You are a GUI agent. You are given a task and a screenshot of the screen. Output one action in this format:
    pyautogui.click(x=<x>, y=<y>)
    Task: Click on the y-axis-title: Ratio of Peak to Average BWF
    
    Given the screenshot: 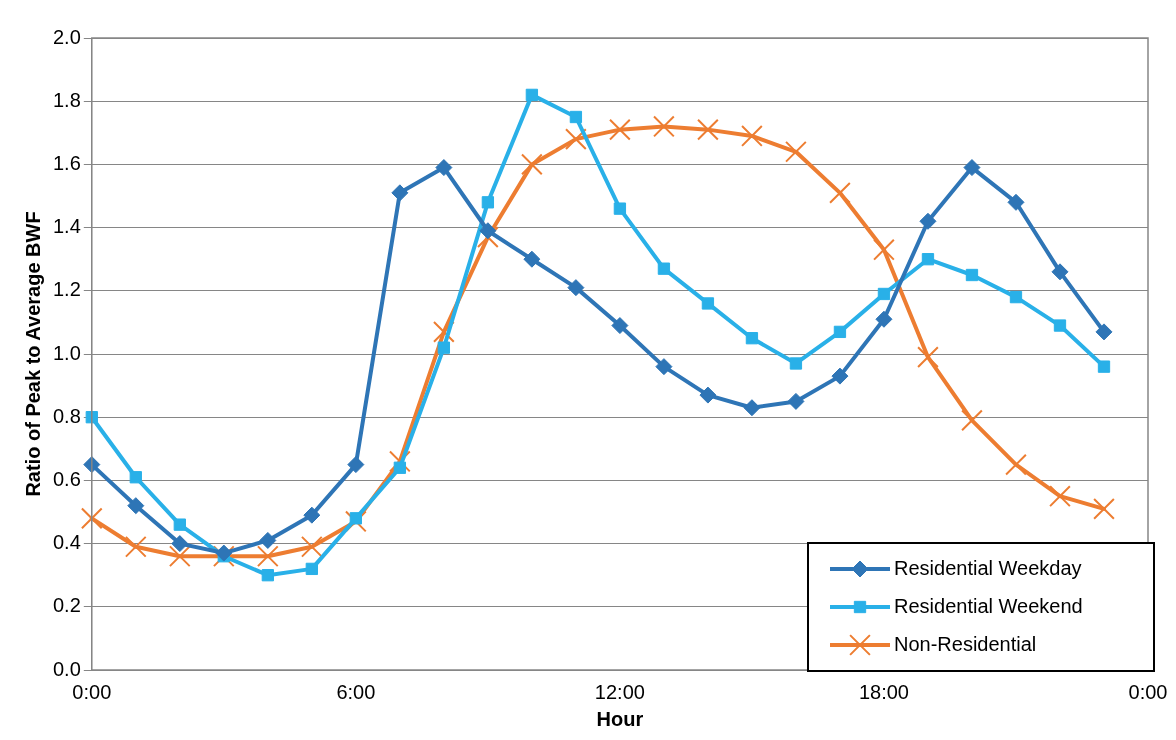 What is the action you would take?
    pyautogui.click(x=32, y=354)
    